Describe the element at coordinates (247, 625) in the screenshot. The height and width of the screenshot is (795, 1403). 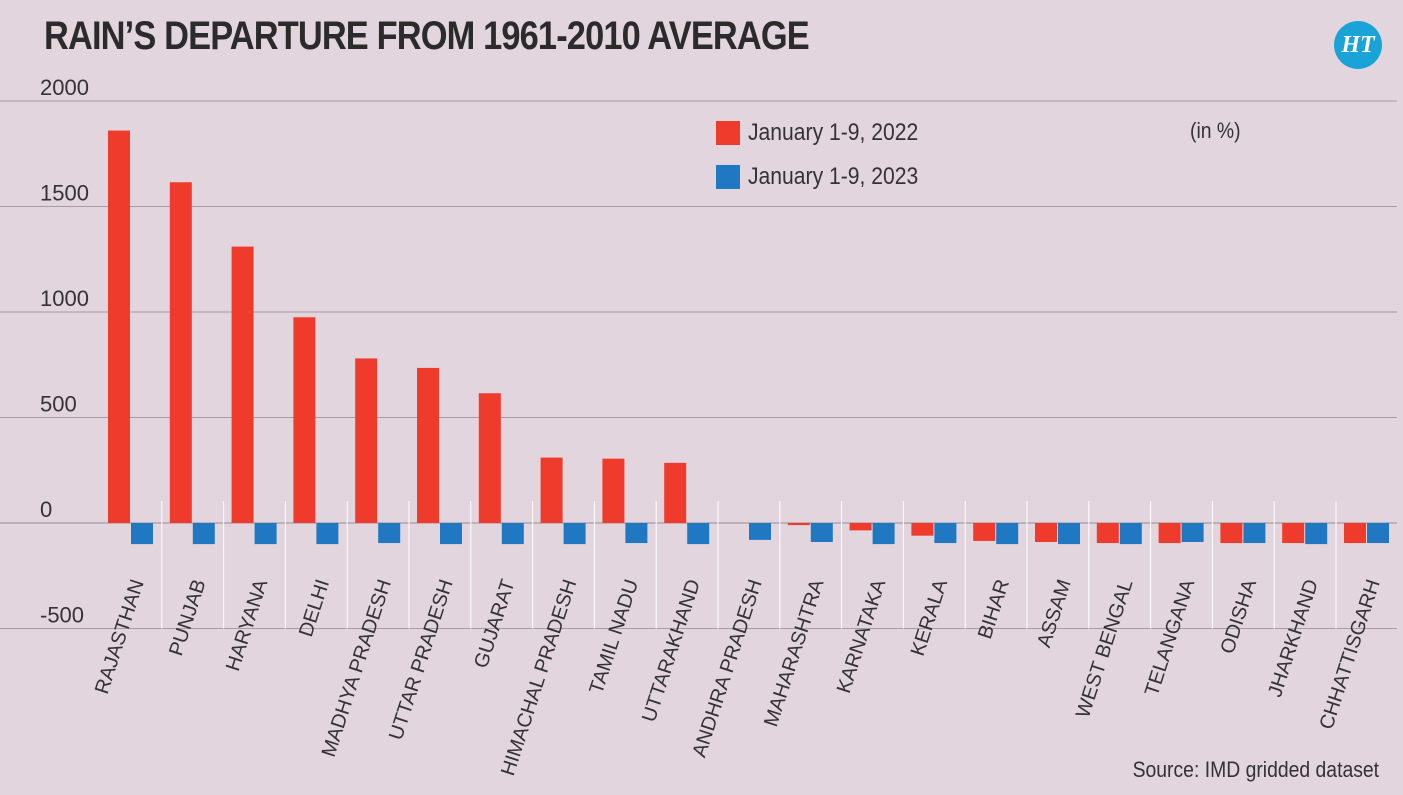
I see `x-tick-label: HARYANA` at that location.